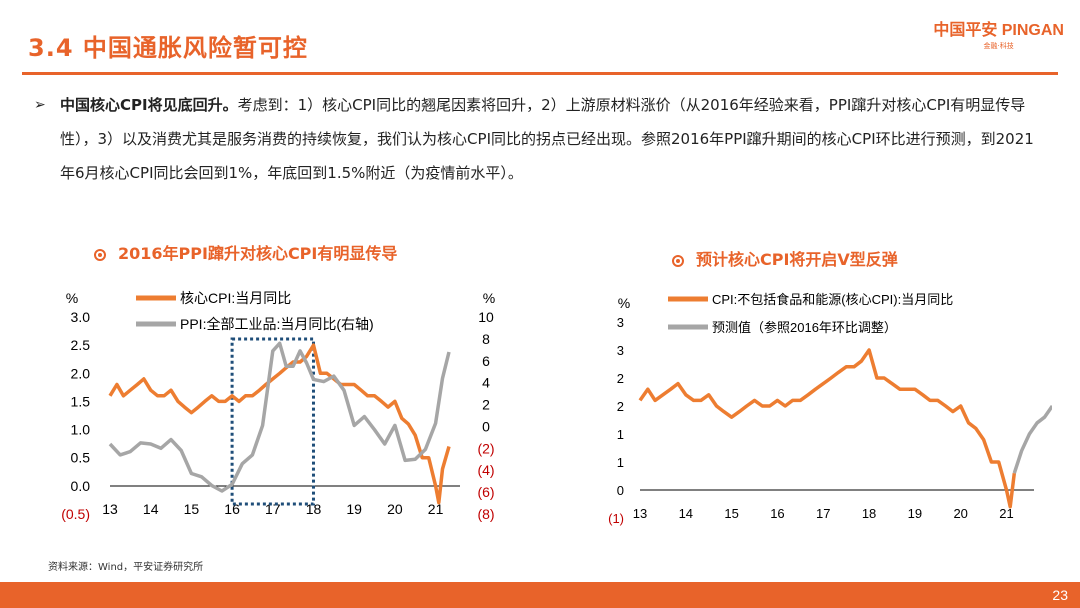 Image resolution: width=1080 pixels, height=608 pixels. What do you see at coordinates (485, 514) in the screenshot?
I see `y2-tick-label: (8)` at bounding box center [485, 514].